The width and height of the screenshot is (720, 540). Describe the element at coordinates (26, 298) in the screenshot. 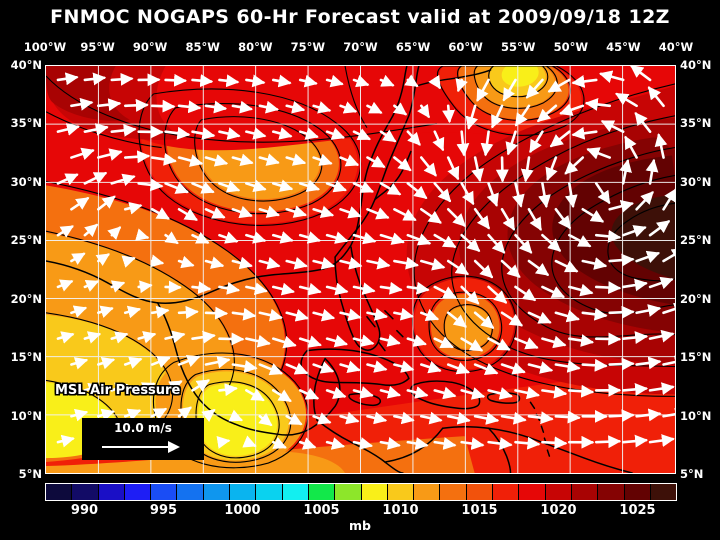

I see `lat-tick-label-left: 20°N` at that location.